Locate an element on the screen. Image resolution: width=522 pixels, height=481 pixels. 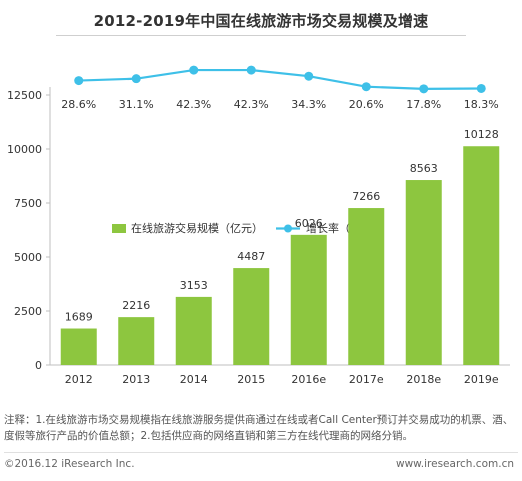
bar-value-label: 3153 is located at coordinates (194, 285).